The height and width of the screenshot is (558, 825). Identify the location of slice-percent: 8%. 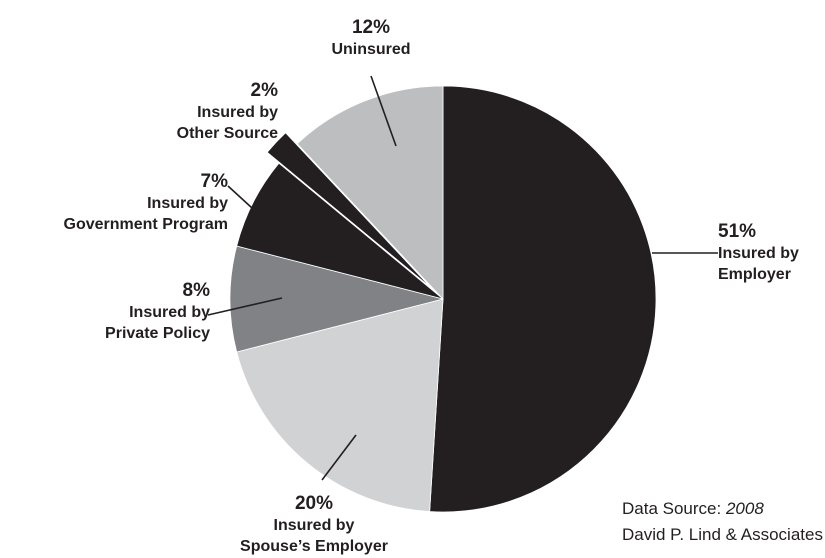
(197, 290).